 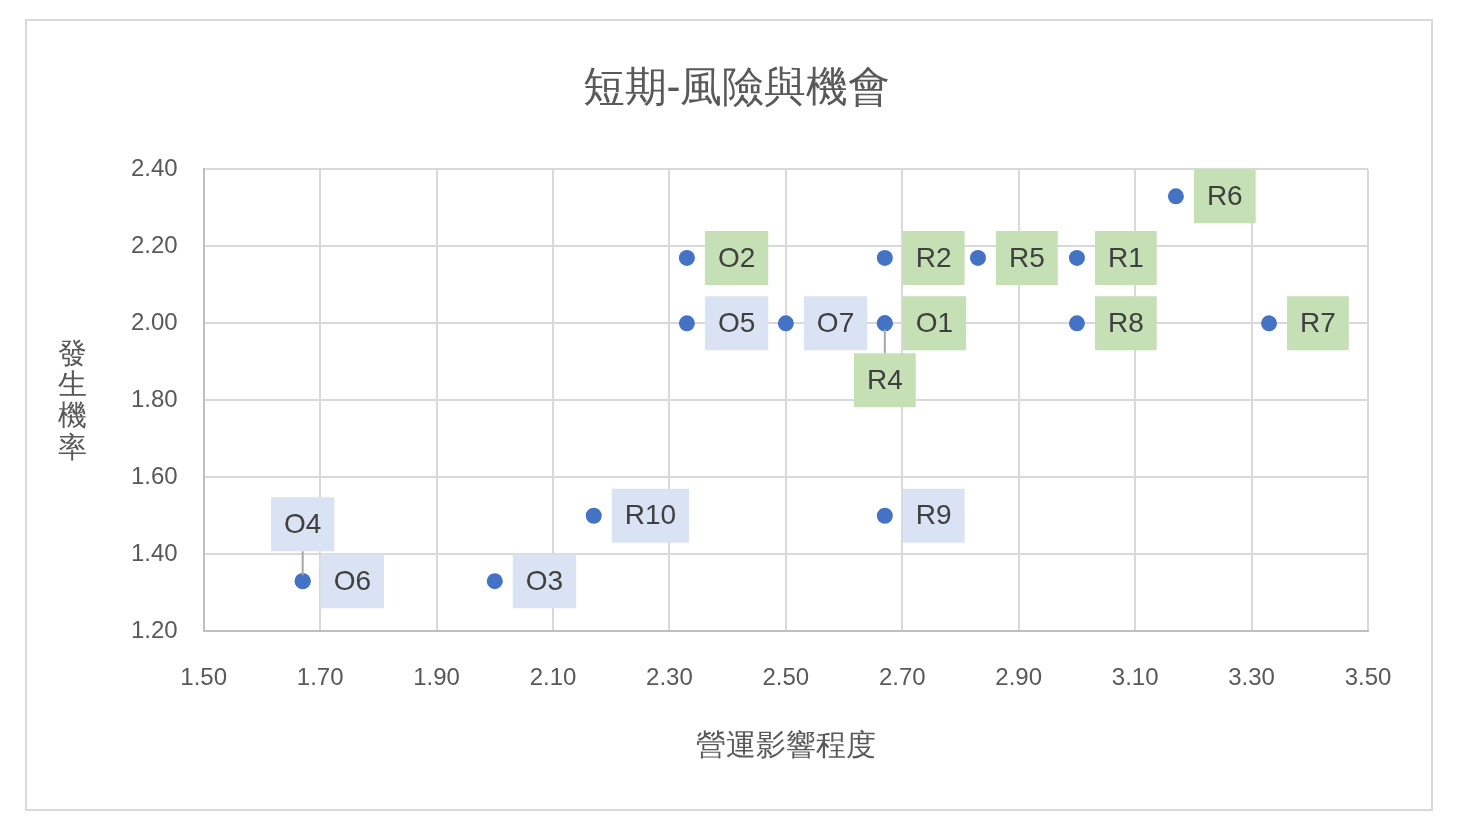 I want to click on data-label: O4, so click(x=303, y=523).